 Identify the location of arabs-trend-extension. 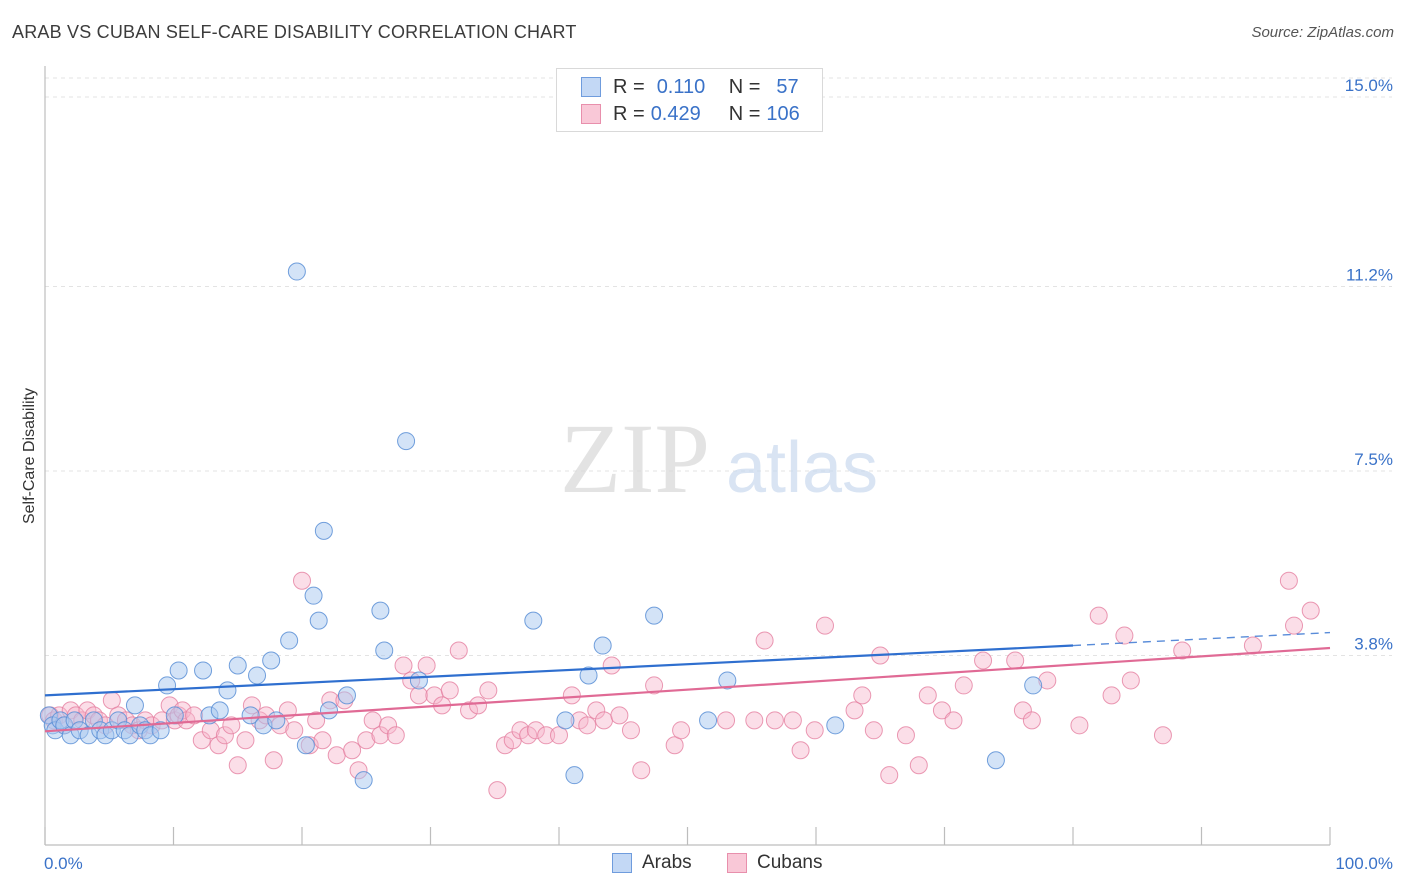
(1201, 639).